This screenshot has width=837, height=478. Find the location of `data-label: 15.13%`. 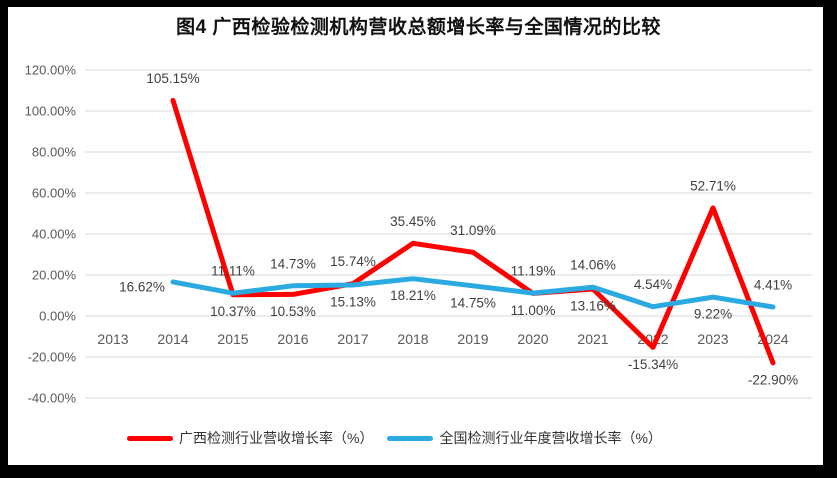

data-label: 15.13% is located at coordinates (353, 301).